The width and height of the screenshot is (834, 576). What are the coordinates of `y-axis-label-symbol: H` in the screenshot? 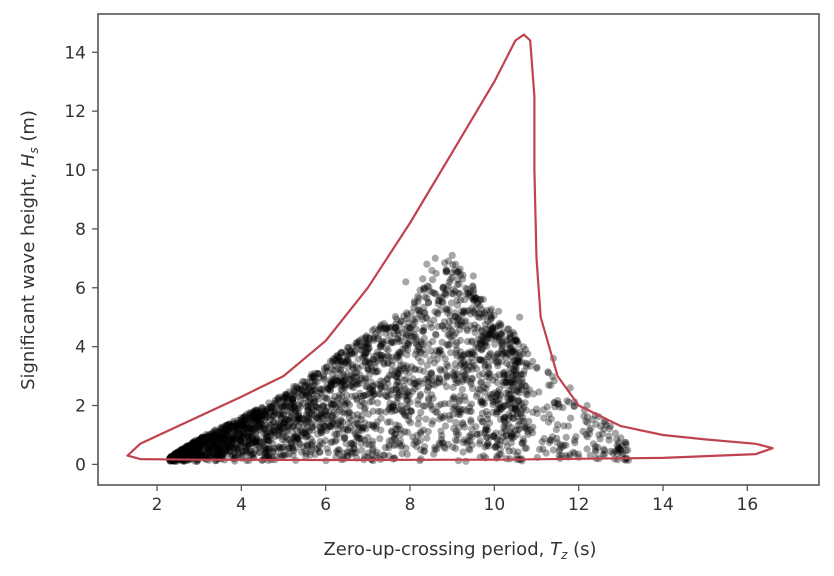 It's located at (28, 160).